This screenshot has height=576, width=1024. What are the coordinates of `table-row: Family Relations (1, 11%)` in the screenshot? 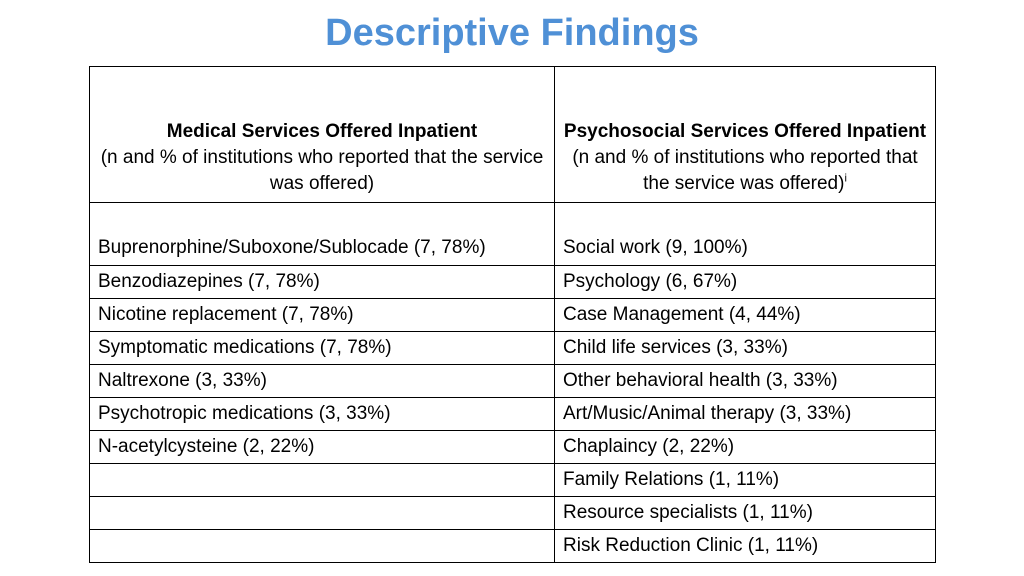 It's located at (512, 480).